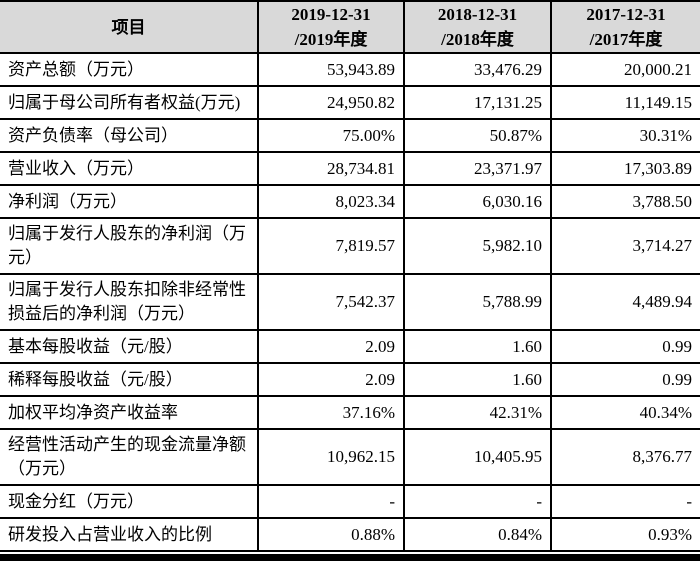  I want to click on row-value-2018: 33,476.29, so click(477, 70).